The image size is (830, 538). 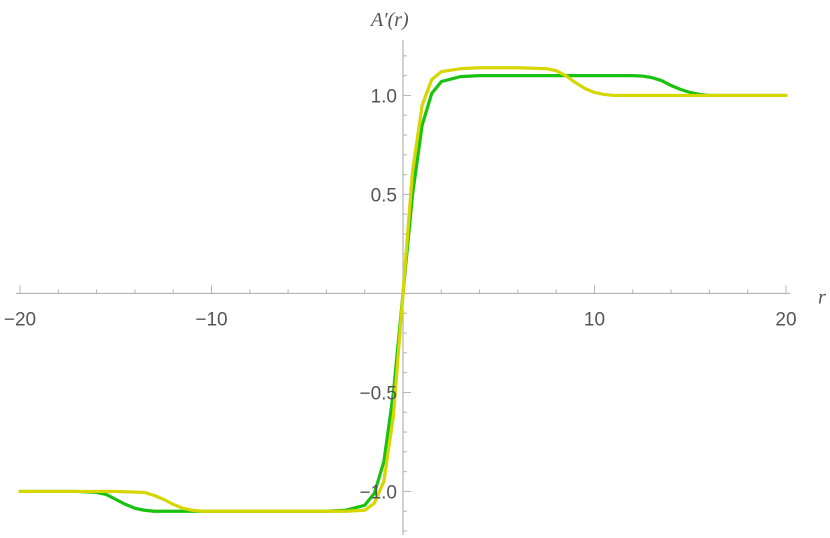 What do you see at coordinates (389, 20) in the screenshot?
I see `y-axis-label: A′(r)` at bounding box center [389, 20].